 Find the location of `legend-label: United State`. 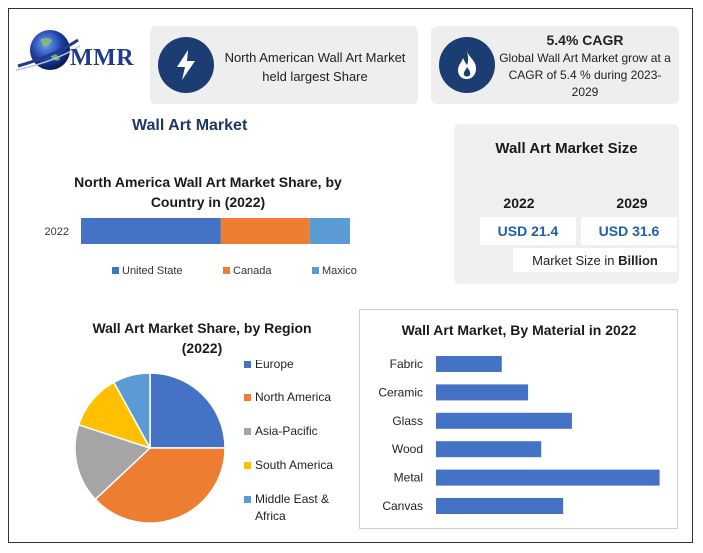

legend-label: United State is located at coordinates (152, 271).